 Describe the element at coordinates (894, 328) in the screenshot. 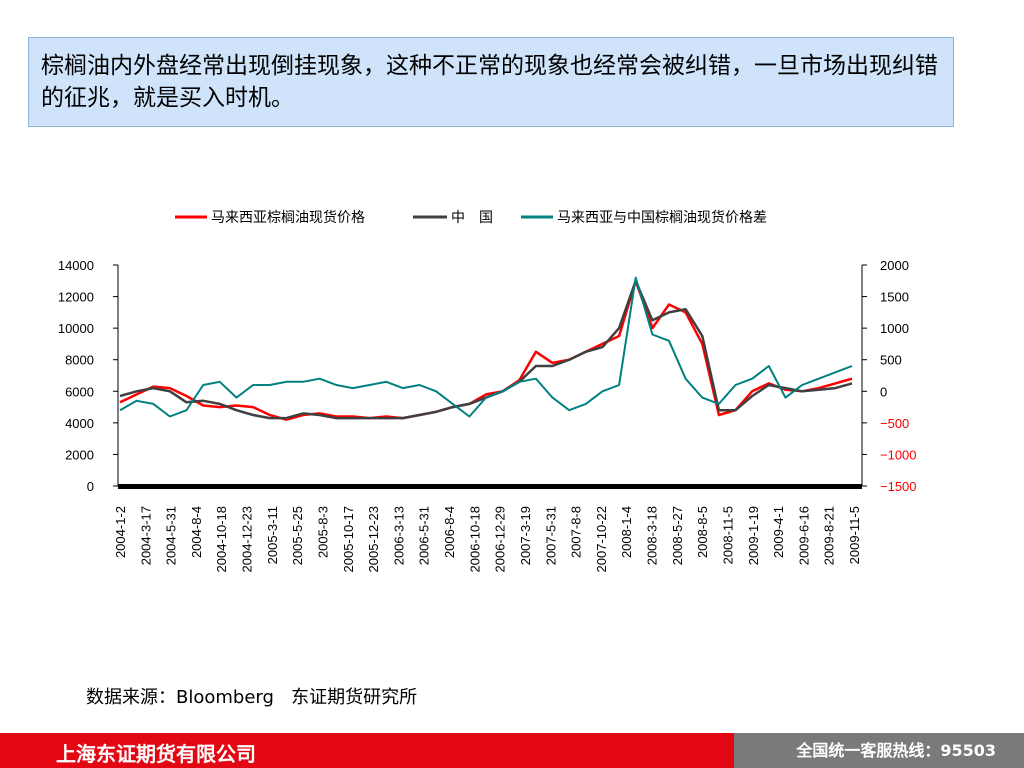

I see `y-right-tick-label: 1000` at that location.